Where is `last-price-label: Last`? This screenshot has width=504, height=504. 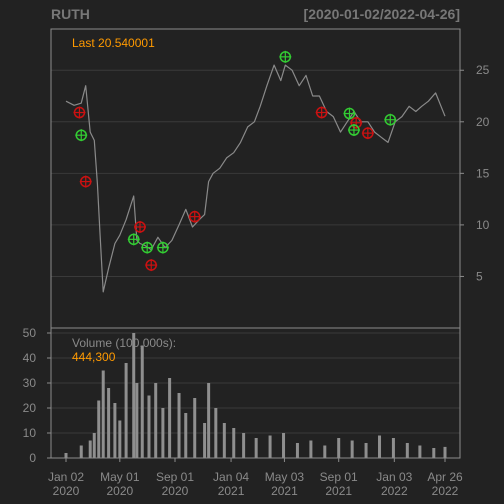 last-price-label: Last is located at coordinates (83, 43).